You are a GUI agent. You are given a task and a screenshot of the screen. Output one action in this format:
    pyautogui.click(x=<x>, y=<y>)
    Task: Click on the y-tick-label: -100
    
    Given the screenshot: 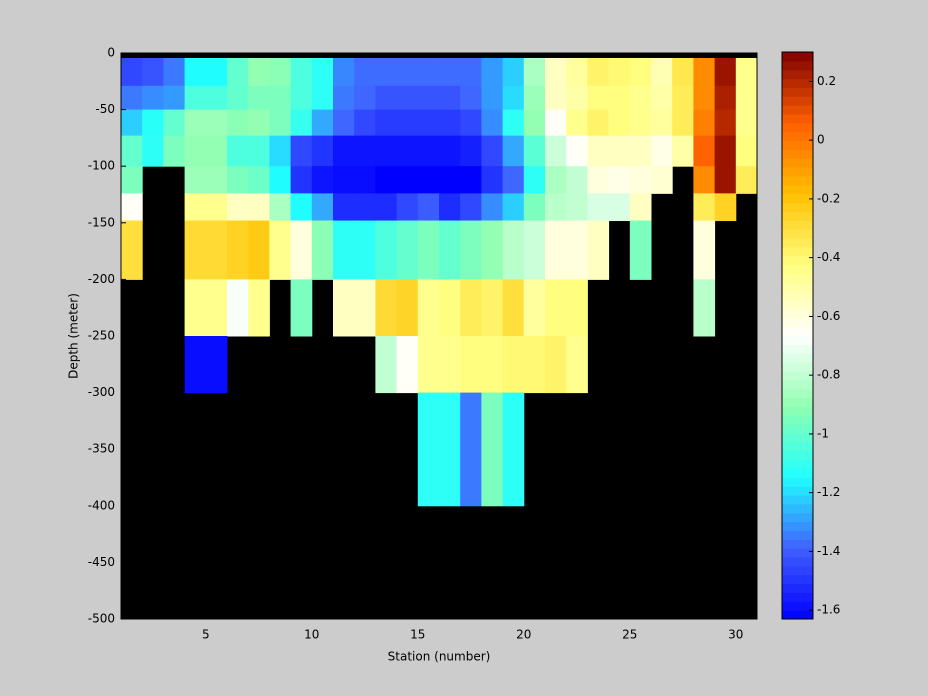 What is the action you would take?
    pyautogui.click(x=101, y=166)
    